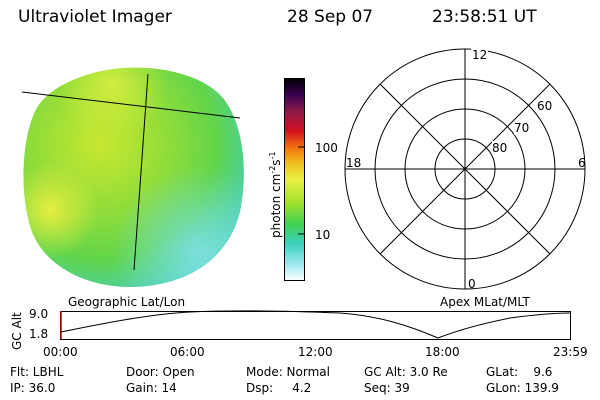 This screenshot has width=600, height=400. Describe the element at coordinates (275, 194) in the screenshot. I see `colorbar-unit-label: photon cm-2s-1` at that location.